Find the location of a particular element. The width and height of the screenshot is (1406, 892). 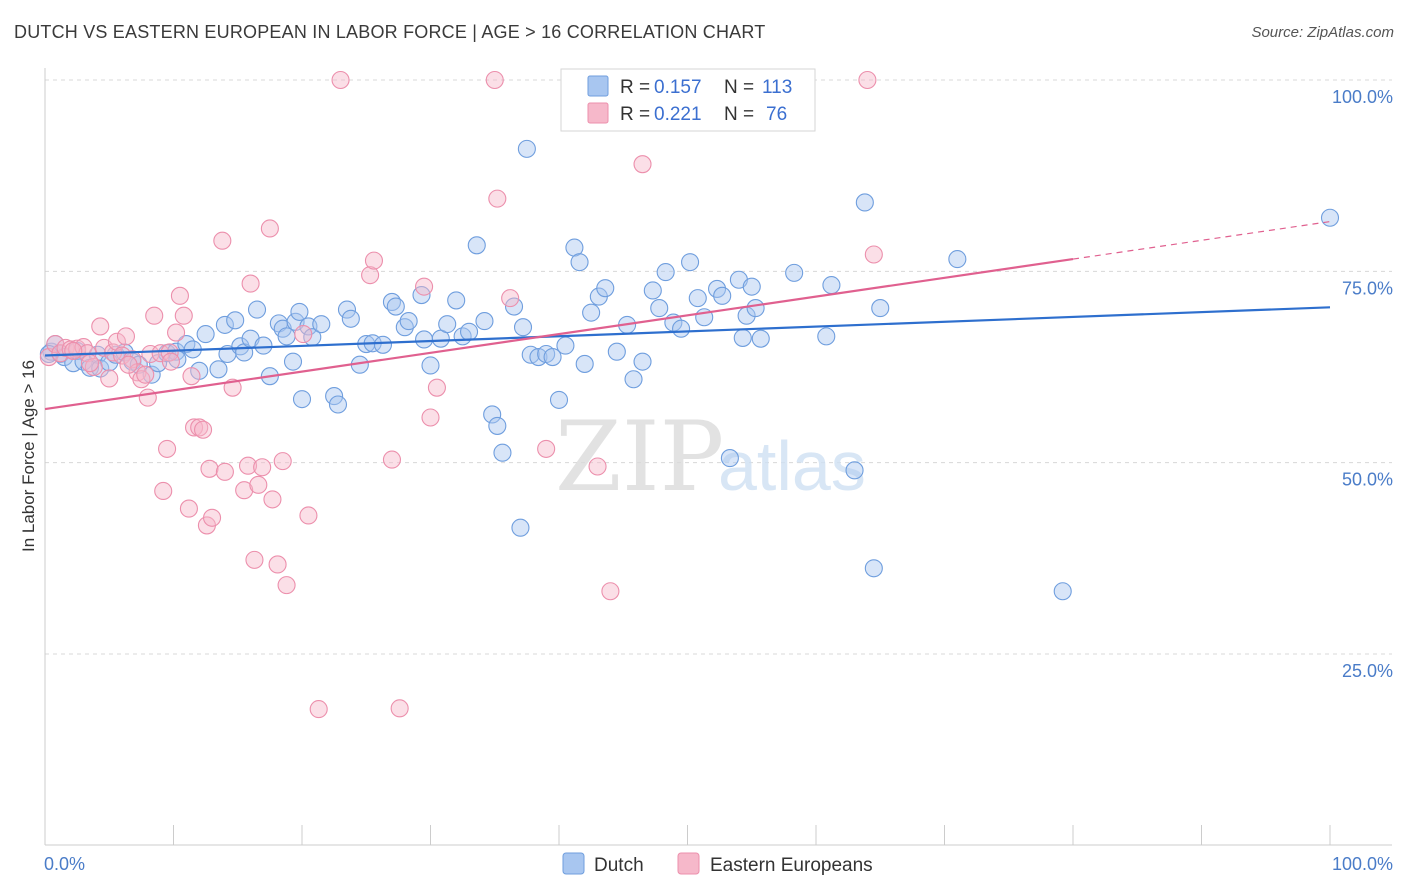

ee-regression-line-extension is located at coordinates (1201, 240).